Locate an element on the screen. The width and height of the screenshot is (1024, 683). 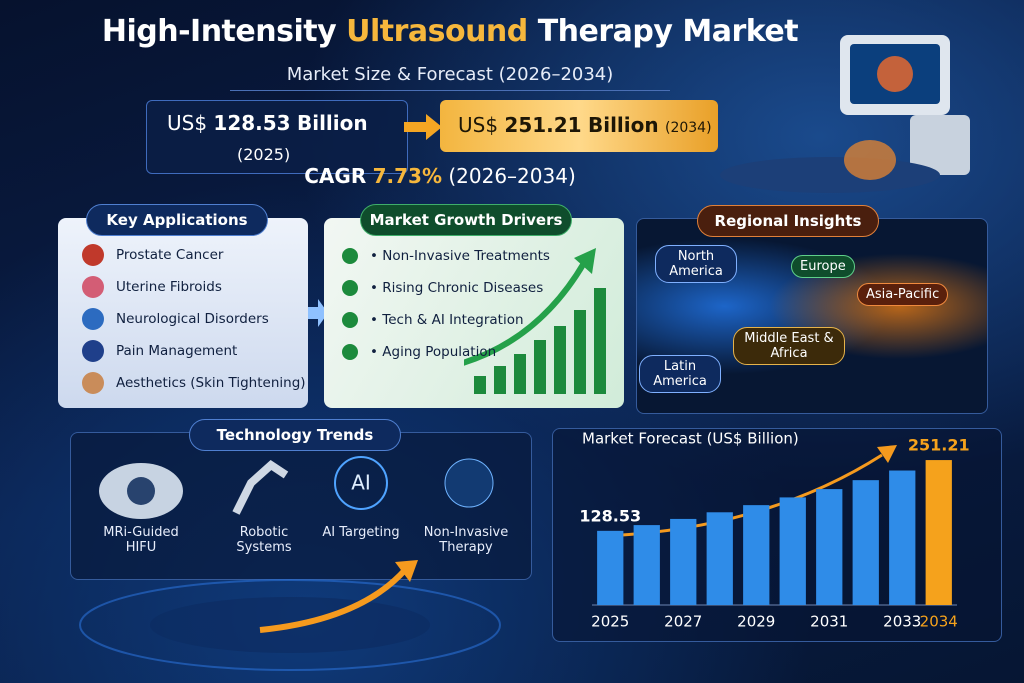
application-label: Prostate Cancer is located at coordinates (170, 255).